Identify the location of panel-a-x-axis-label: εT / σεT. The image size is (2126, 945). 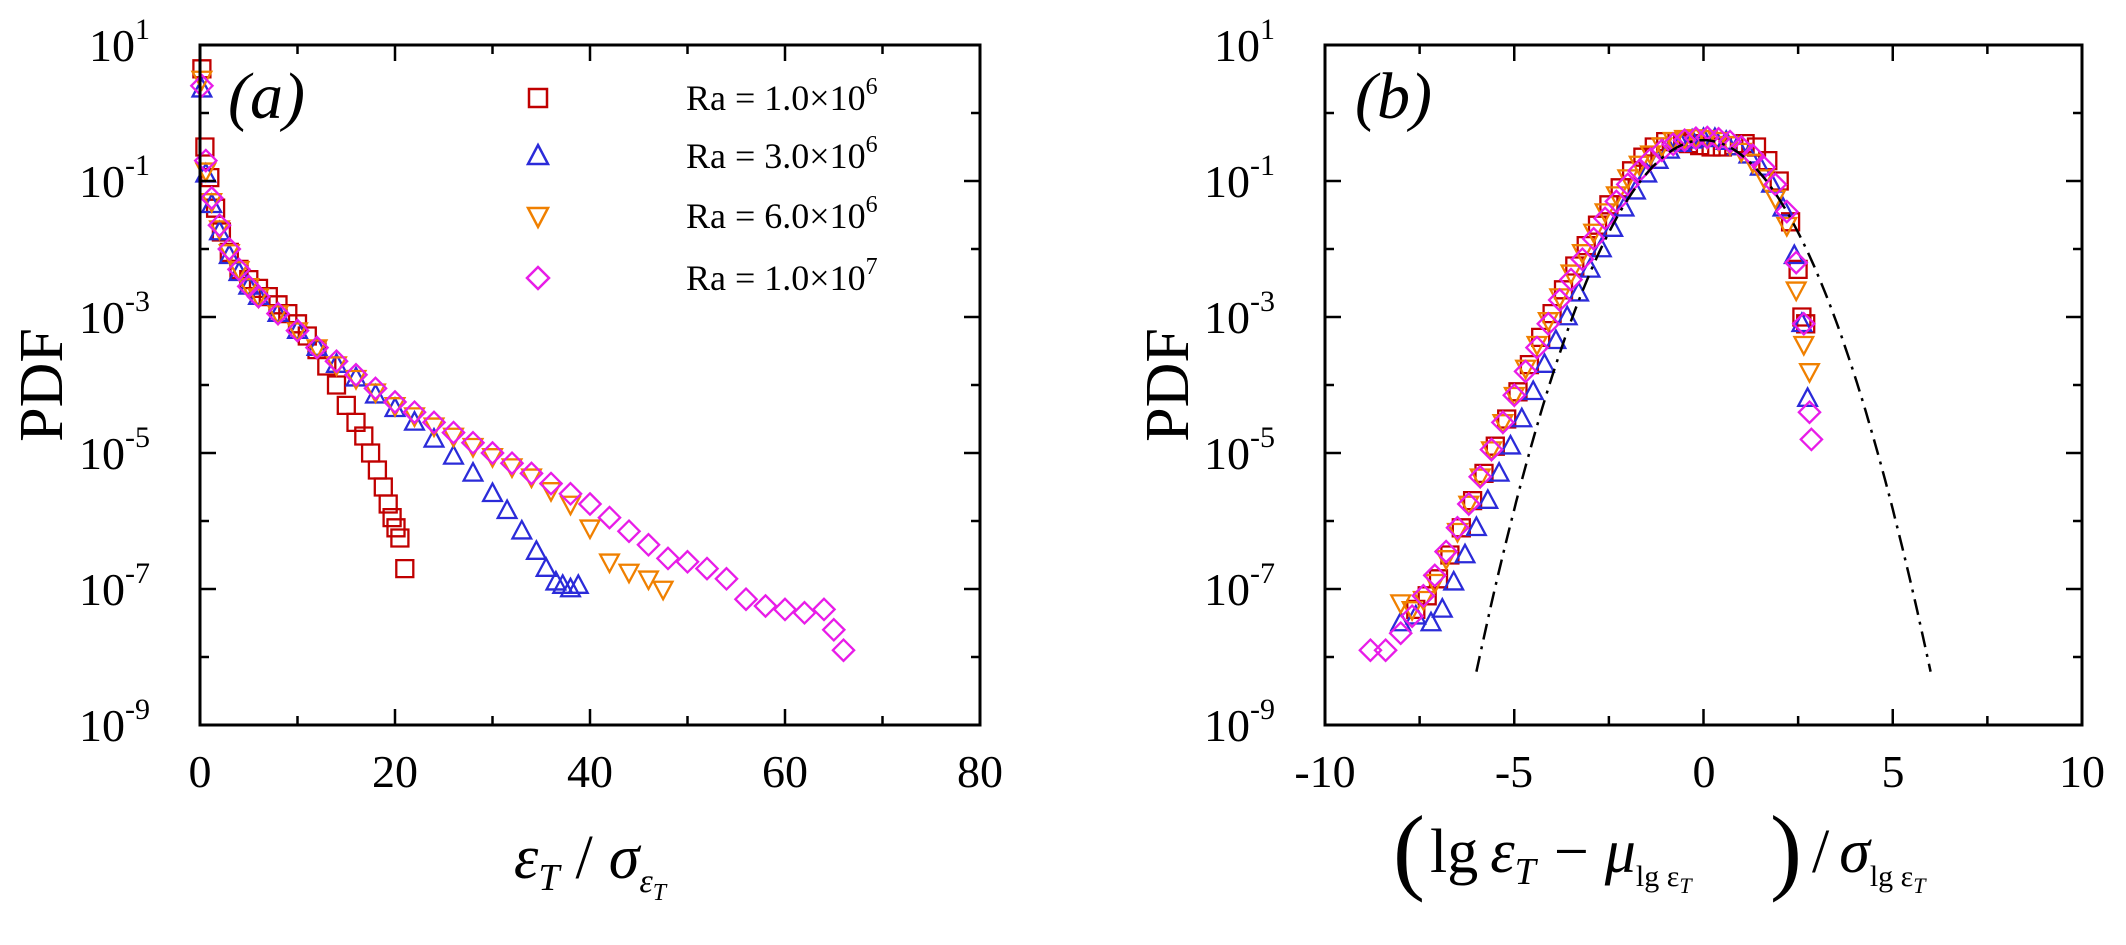
(591, 865).